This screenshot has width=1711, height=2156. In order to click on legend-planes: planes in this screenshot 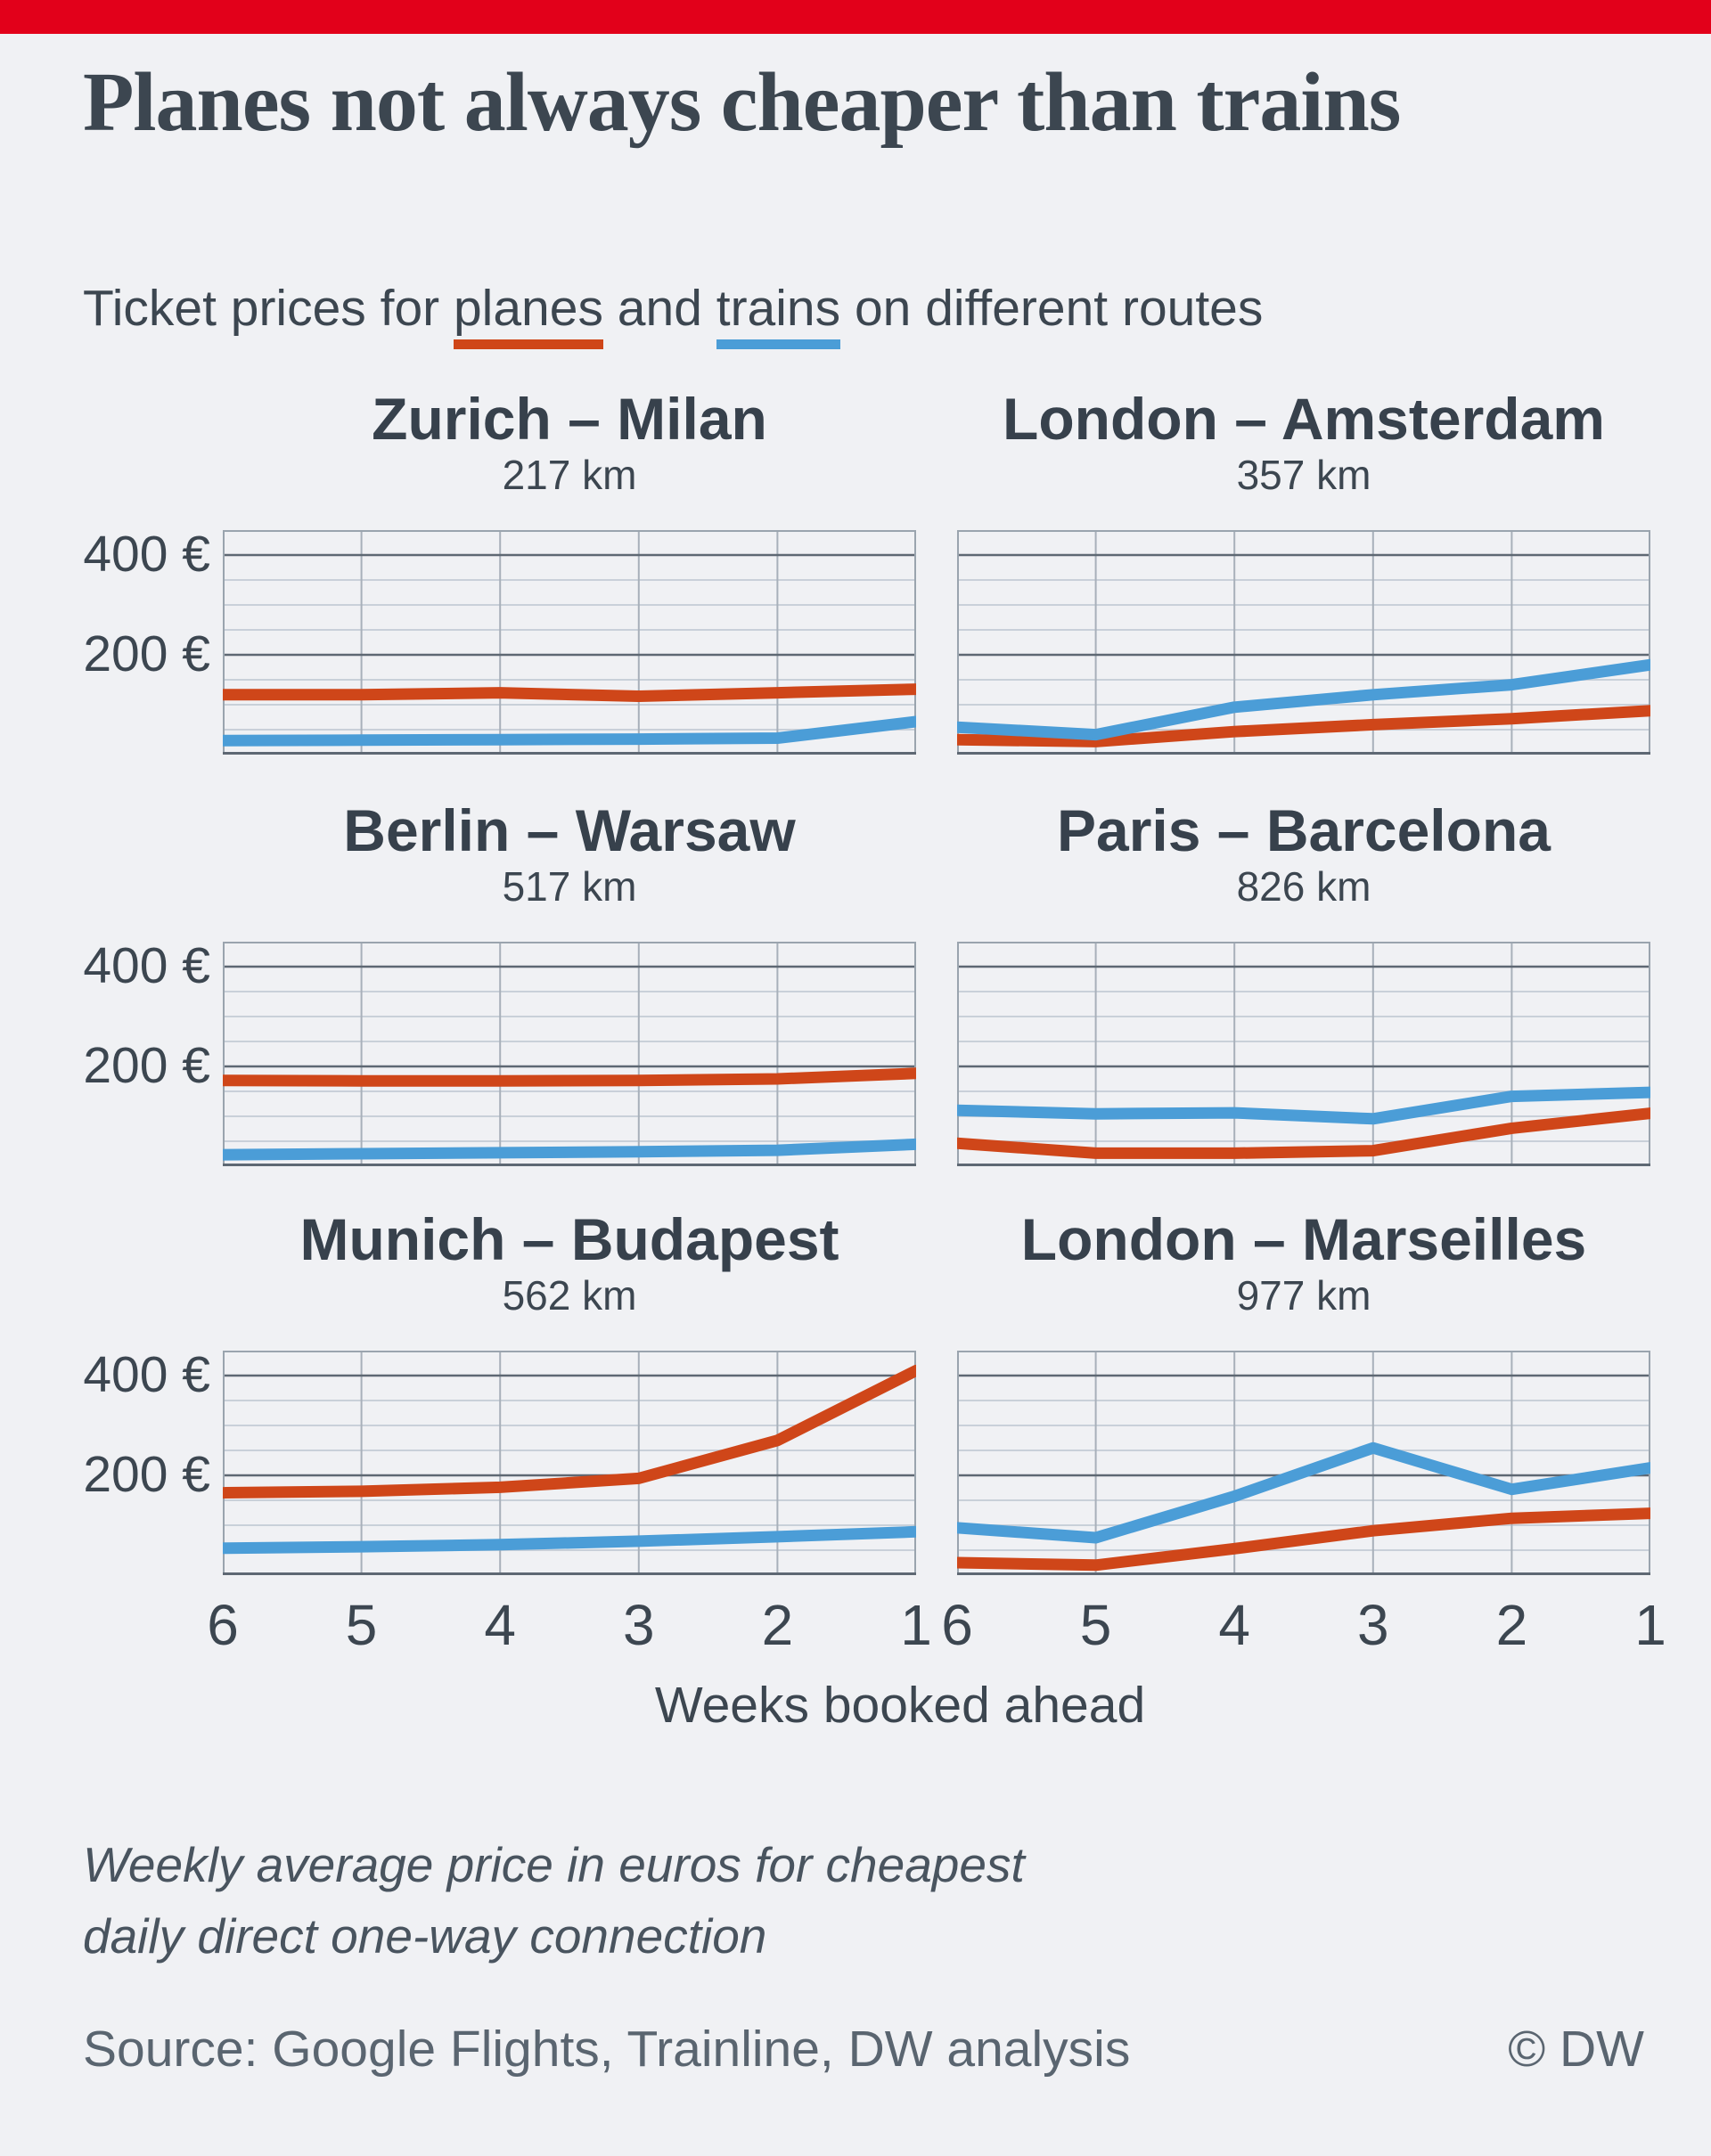, I will do `click(528, 316)`.